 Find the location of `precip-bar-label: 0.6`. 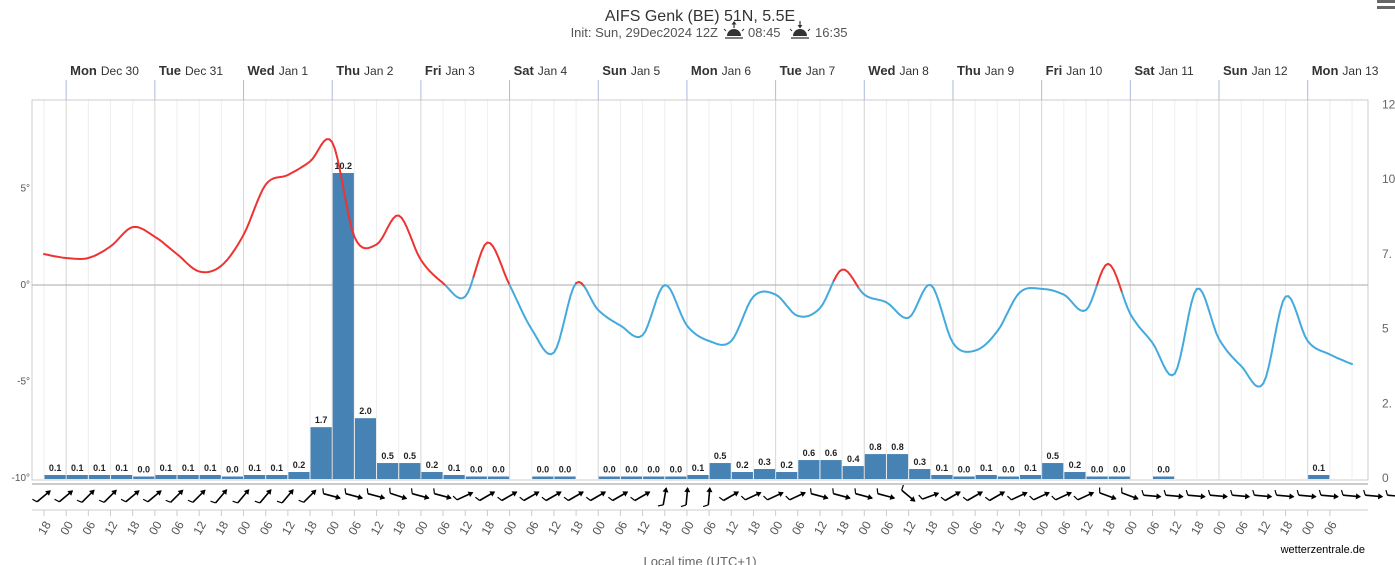

precip-bar-label: 0.6 is located at coordinates (831, 453).